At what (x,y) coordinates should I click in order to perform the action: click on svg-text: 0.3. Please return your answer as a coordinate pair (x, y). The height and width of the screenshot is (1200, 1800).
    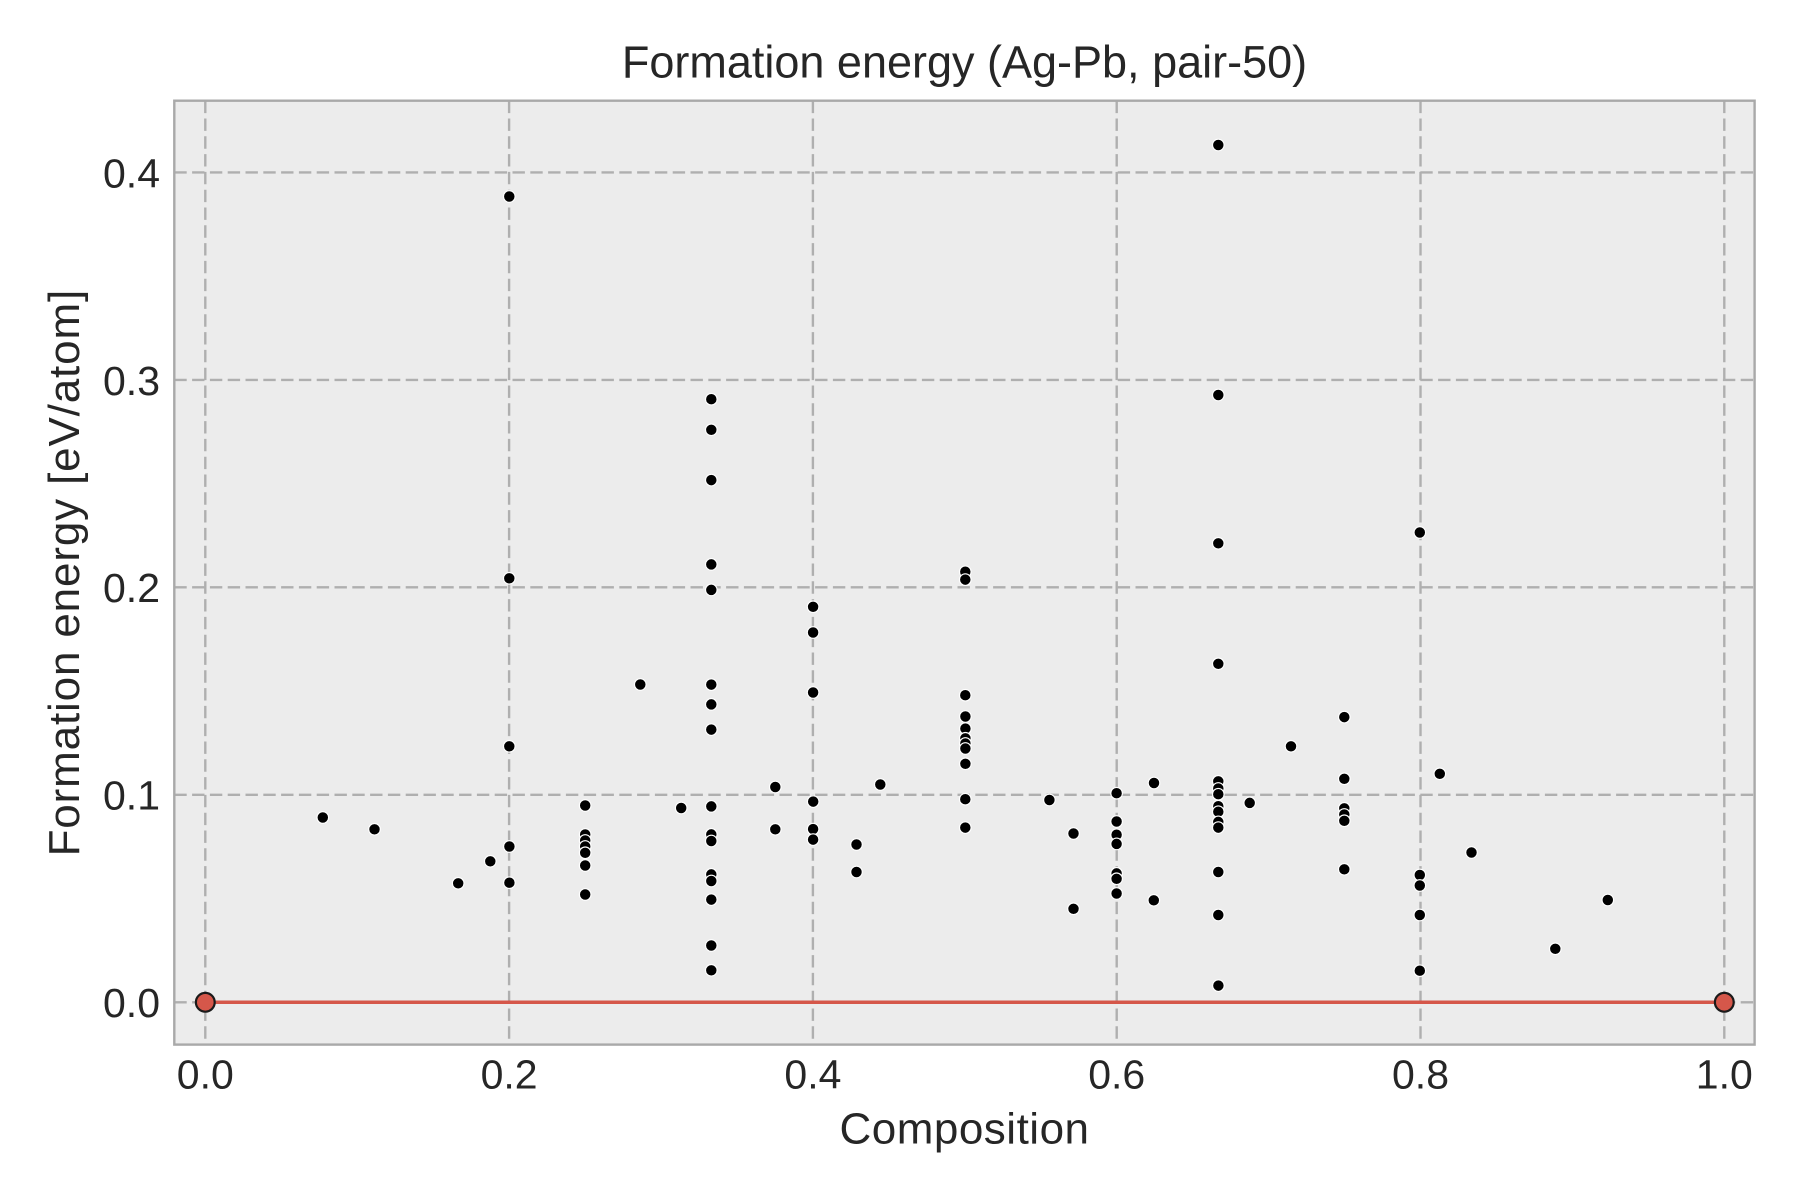
    Looking at the image, I should click on (131, 381).